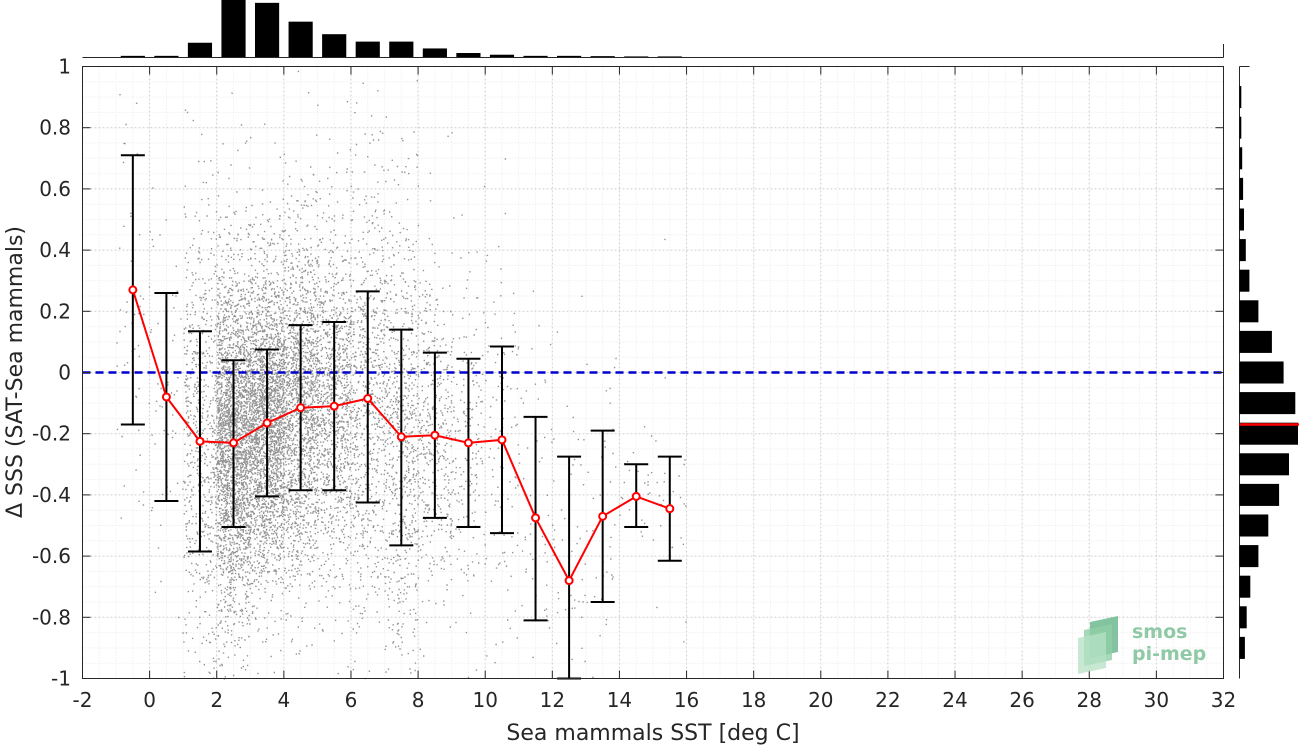  What do you see at coordinates (216, 700) in the screenshot?
I see `x-tick-label: 2` at bounding box center [216, 700].